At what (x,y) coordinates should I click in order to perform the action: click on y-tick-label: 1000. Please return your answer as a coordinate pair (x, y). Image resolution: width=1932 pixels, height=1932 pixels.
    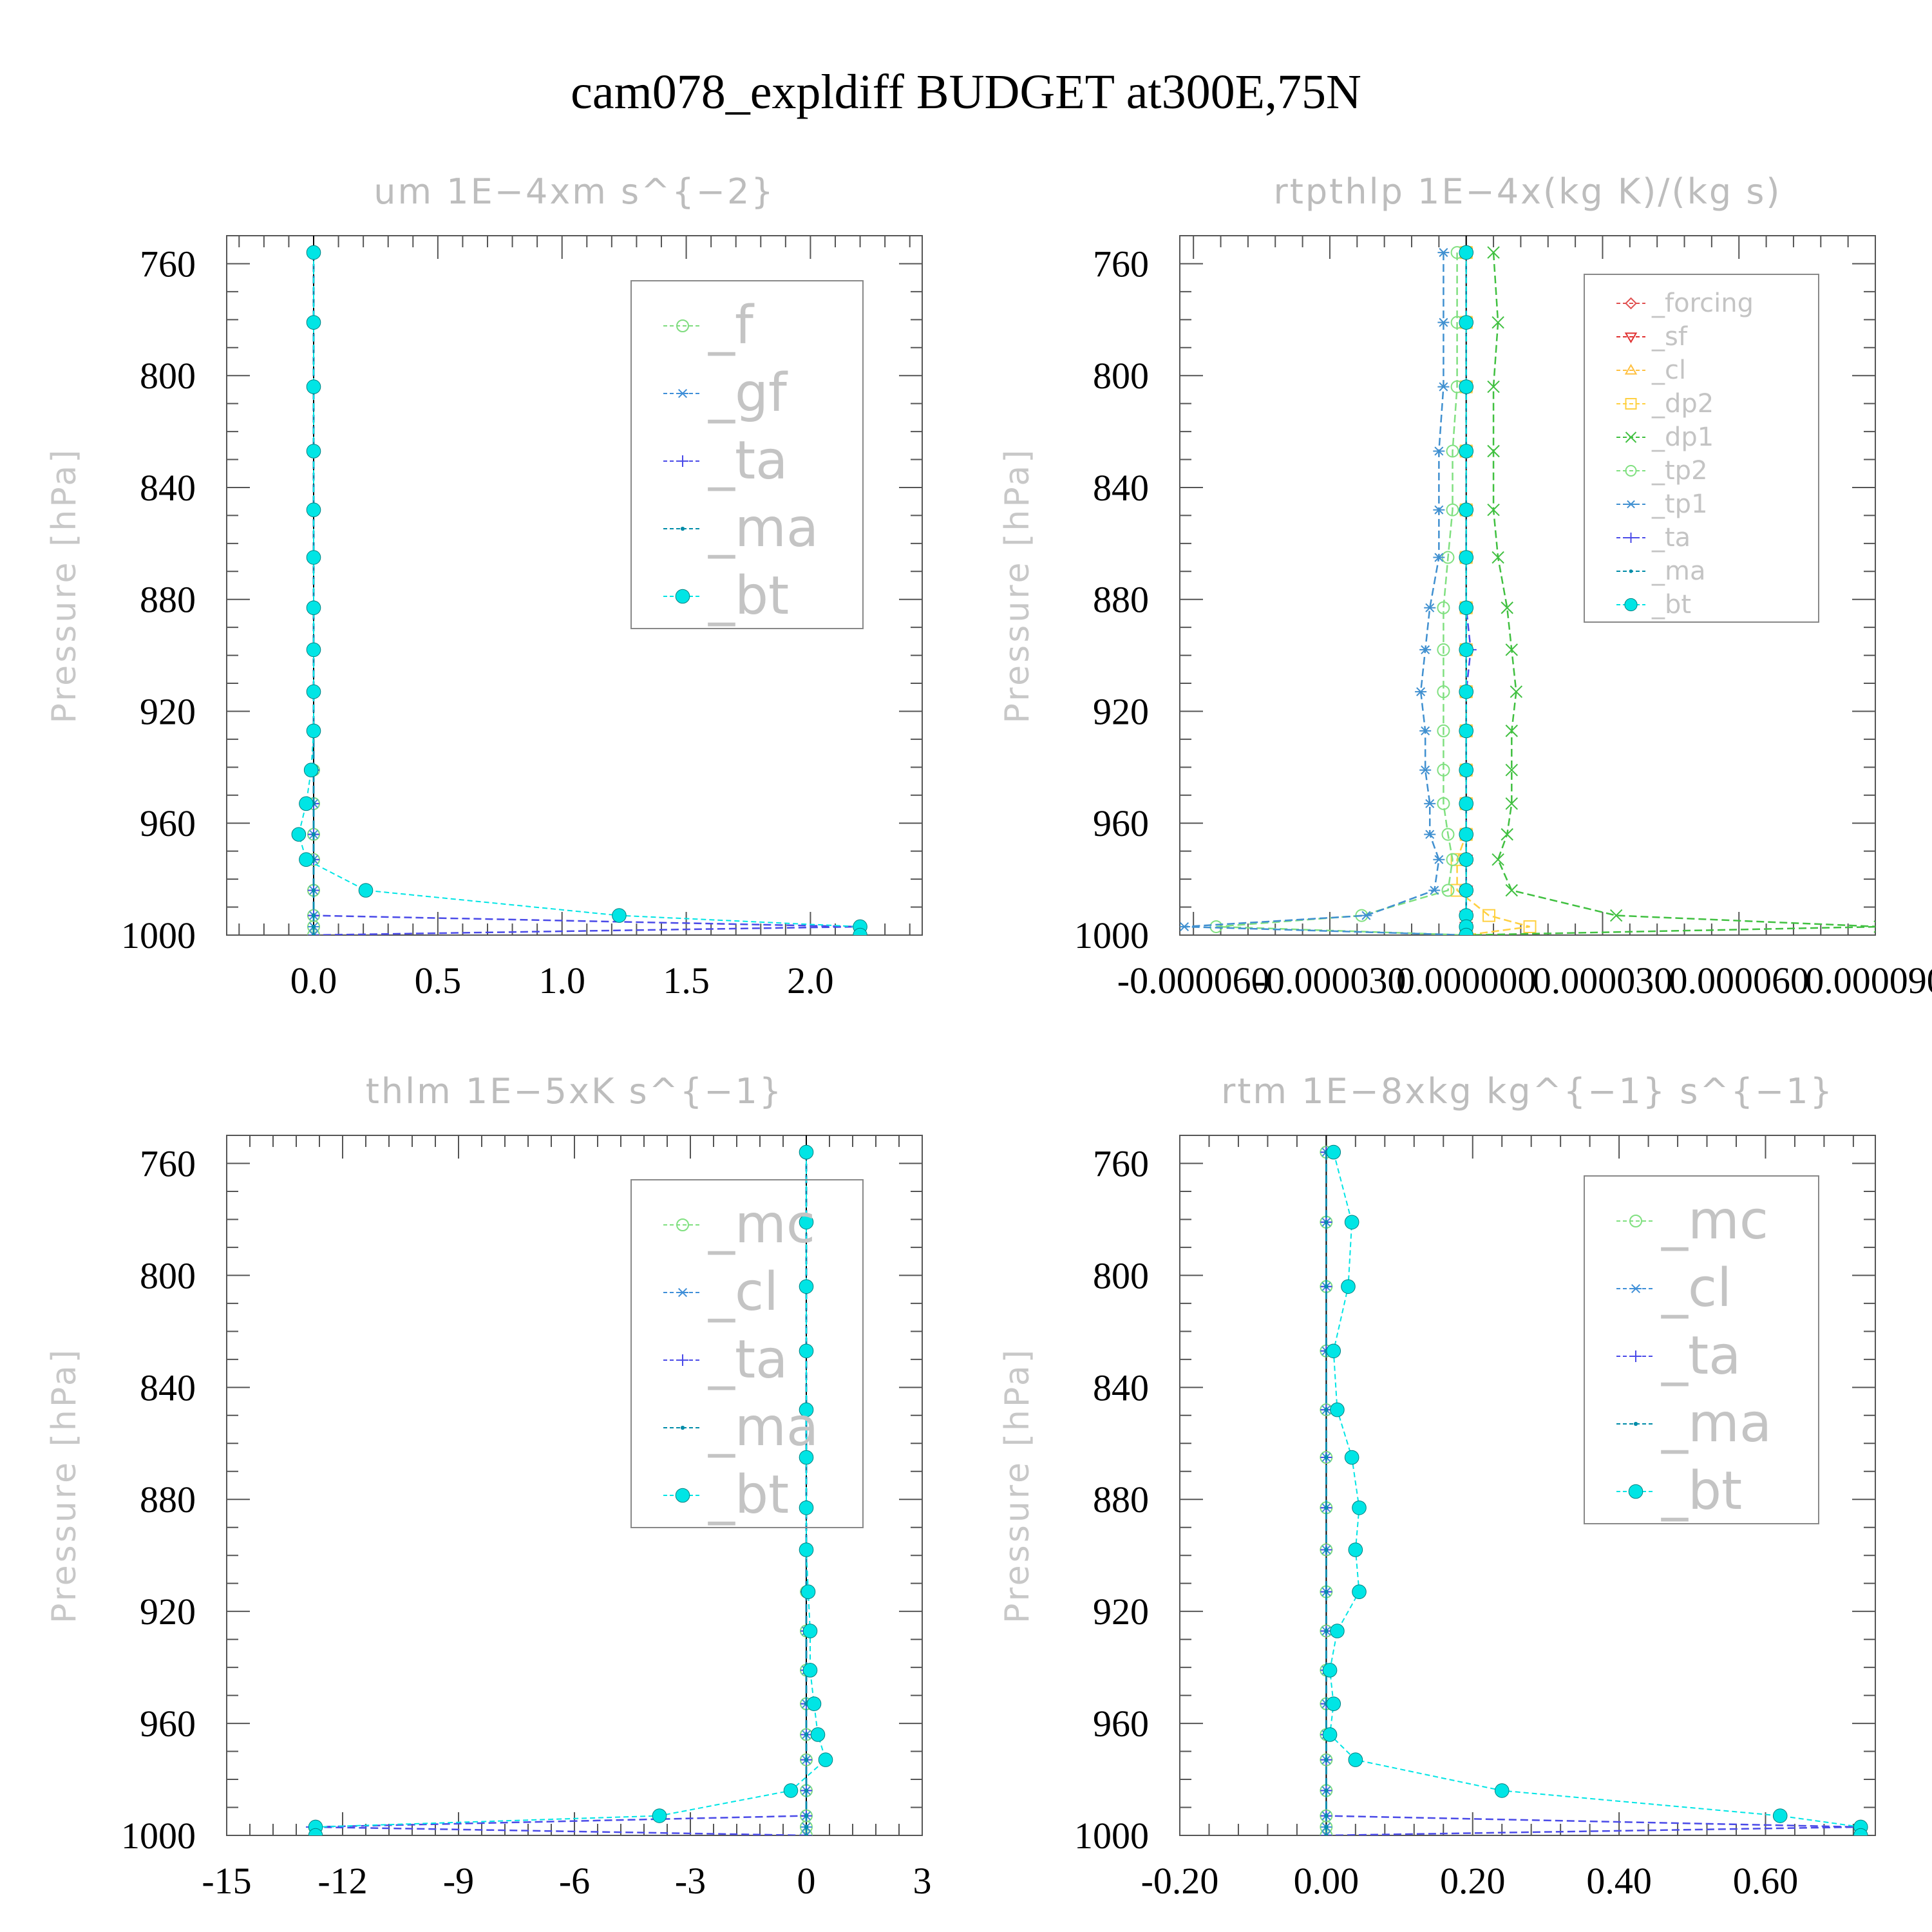
    Looking at the image, I should click on (159, 935).